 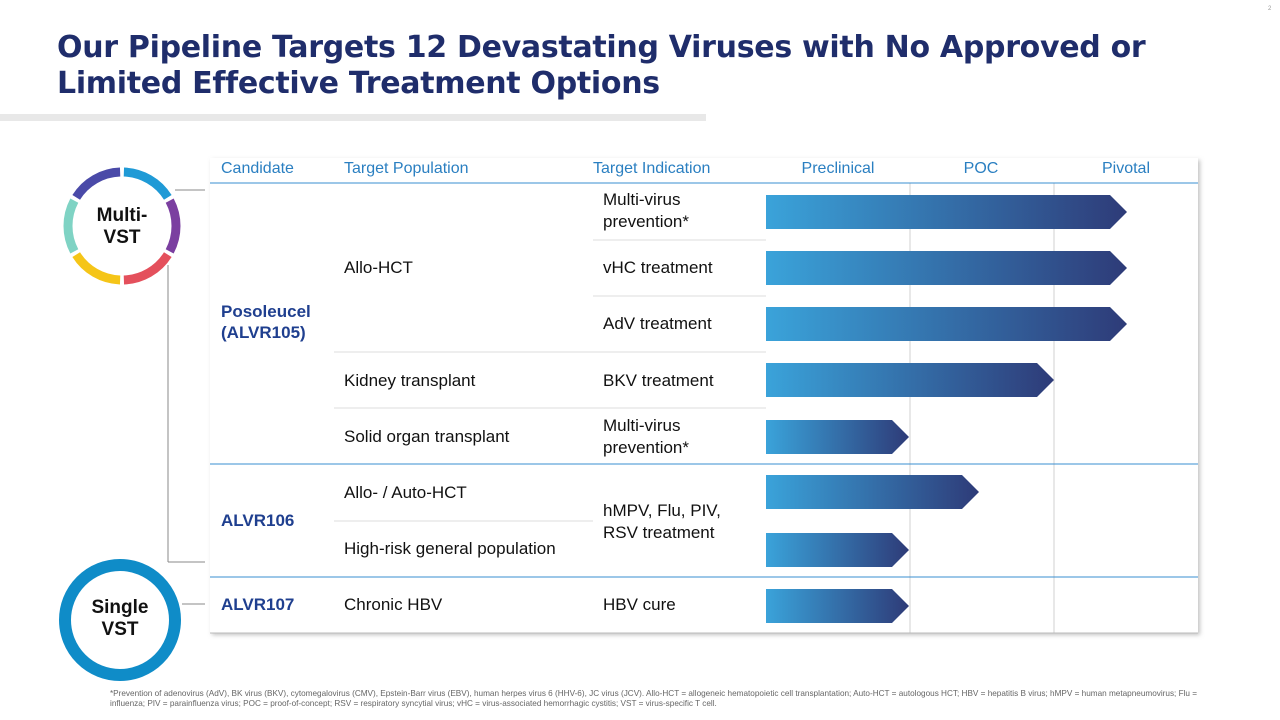 What do you see at coordinates (353, 117) in the screenshot?
I see `title-rule` at bounding box center [353, 117].